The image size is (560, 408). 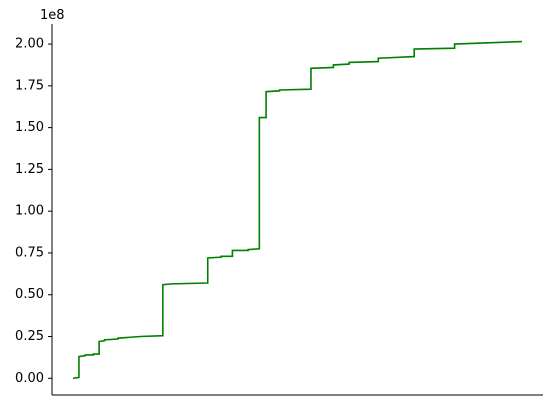 I want to click on y-tick-label: 1.50, so click(x=29, y=127).